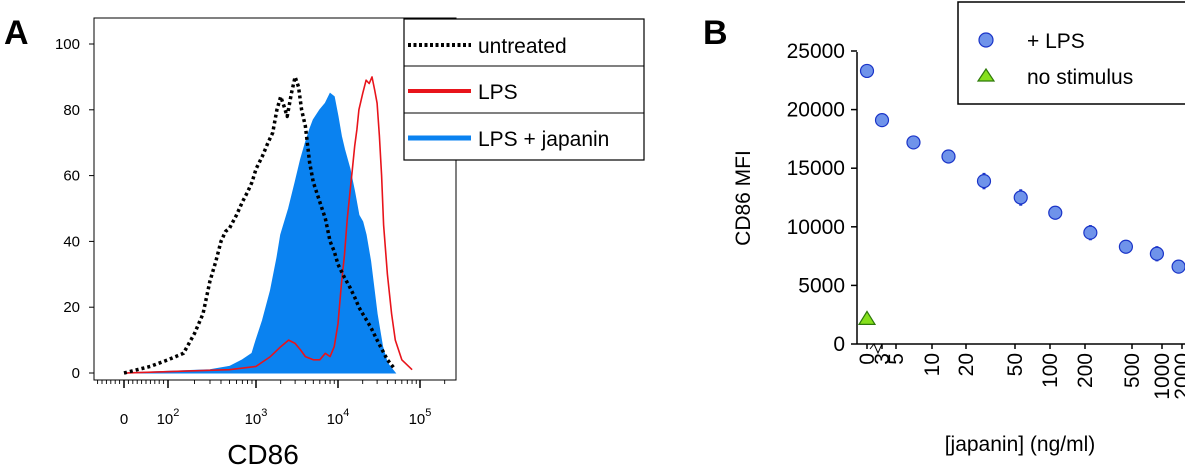  What do you see at coordinates (867, 317) in the screenshot?
I see `point-no-stimulus` at bounding box center [867, 317].